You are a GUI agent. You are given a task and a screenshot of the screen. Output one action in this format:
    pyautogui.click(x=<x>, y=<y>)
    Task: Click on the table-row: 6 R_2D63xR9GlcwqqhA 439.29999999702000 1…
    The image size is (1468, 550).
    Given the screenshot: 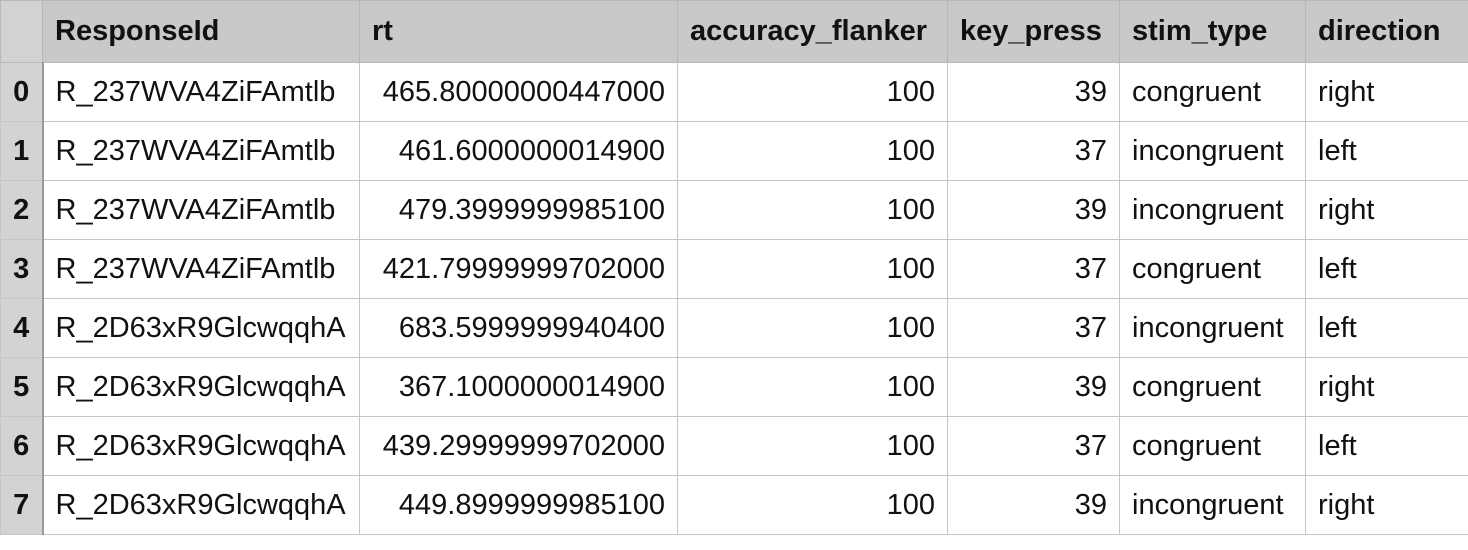 What is the action you would take?
    pyautogui.click(x=734, y=446)
    